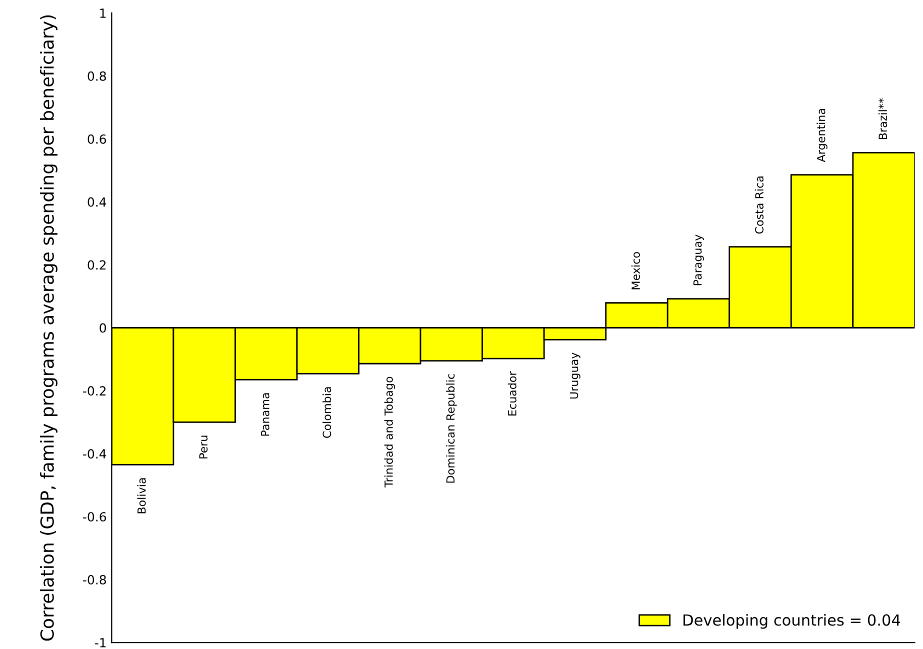  Describe the element at coordinates (103, 328) in the screenshot. I see `y-tick-label: 0` at that location.